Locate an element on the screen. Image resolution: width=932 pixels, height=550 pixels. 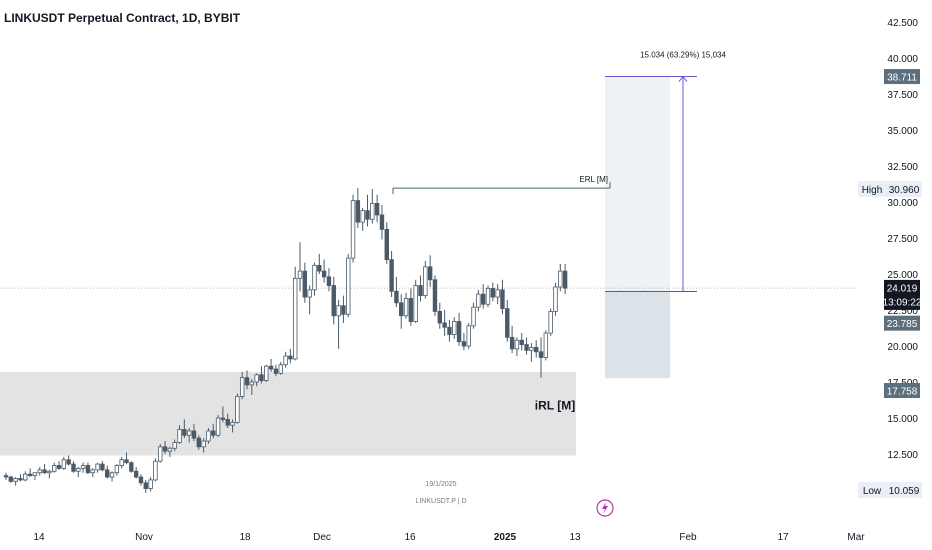
high-value: 30.960 is located at coordinates (904, 190).